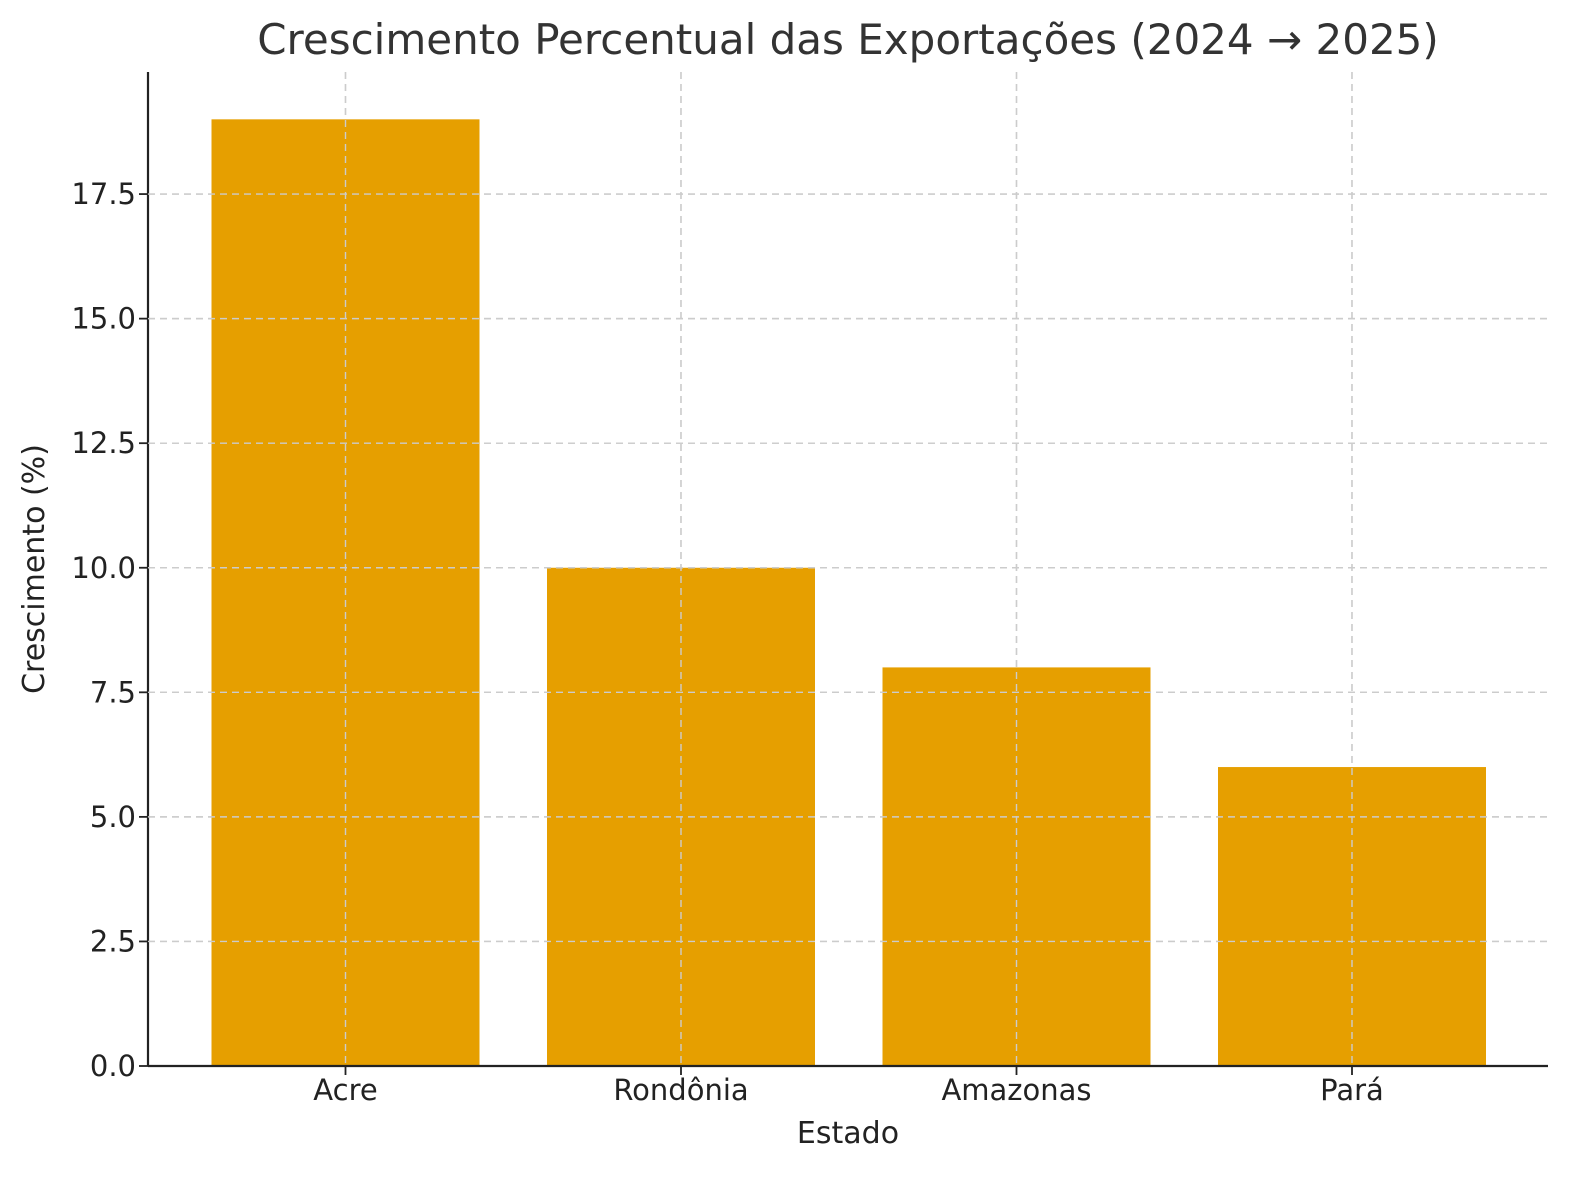 The height and width of the screenshot is (1180, 1580). Describe the element at coordinates (848, 1133) in the screenshot. I see `x-axis-label: Estado` at that location.